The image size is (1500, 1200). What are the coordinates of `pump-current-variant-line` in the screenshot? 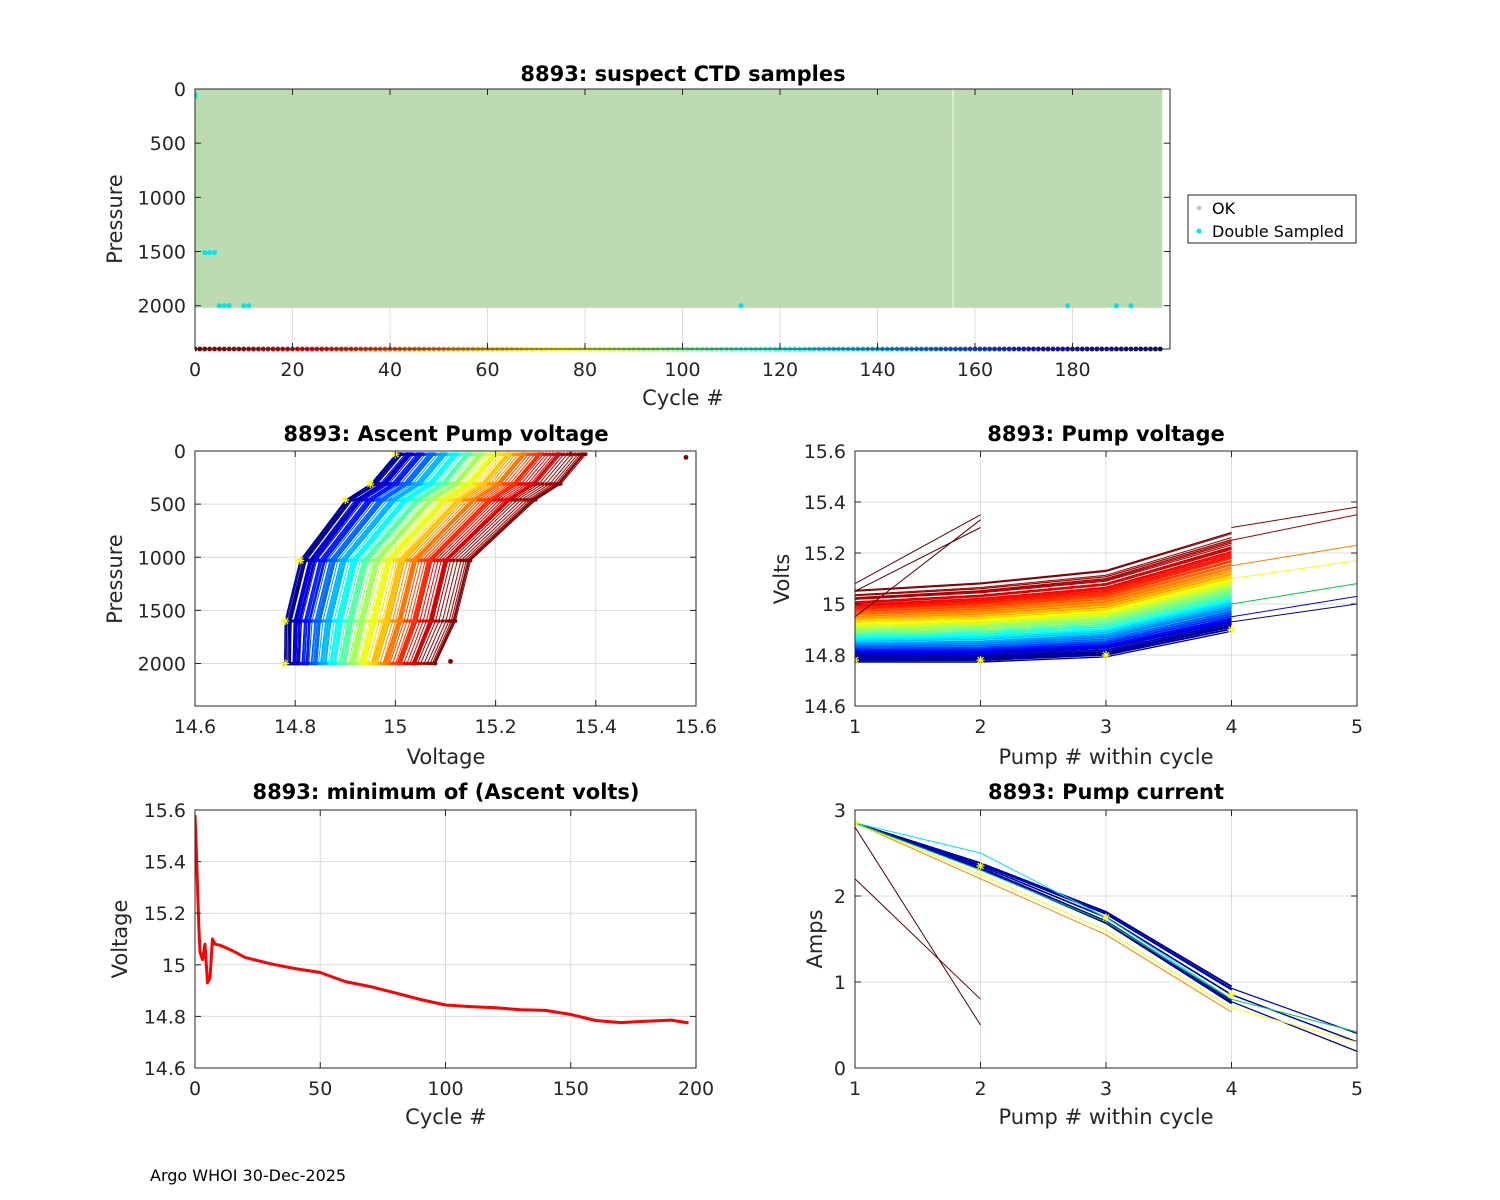 It's located at (1106, 927).